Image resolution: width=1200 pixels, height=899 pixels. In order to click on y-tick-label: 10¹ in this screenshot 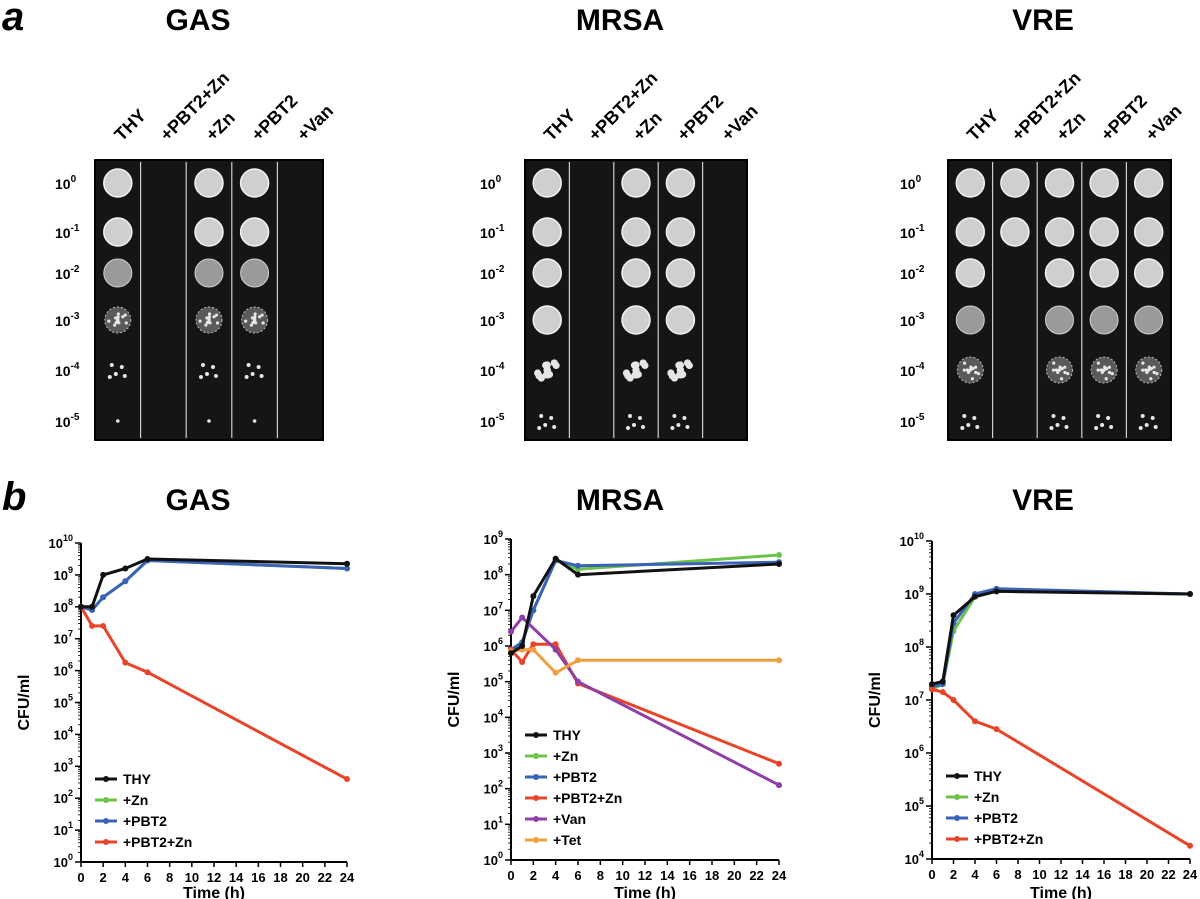, I will do `click(63, 829)`.